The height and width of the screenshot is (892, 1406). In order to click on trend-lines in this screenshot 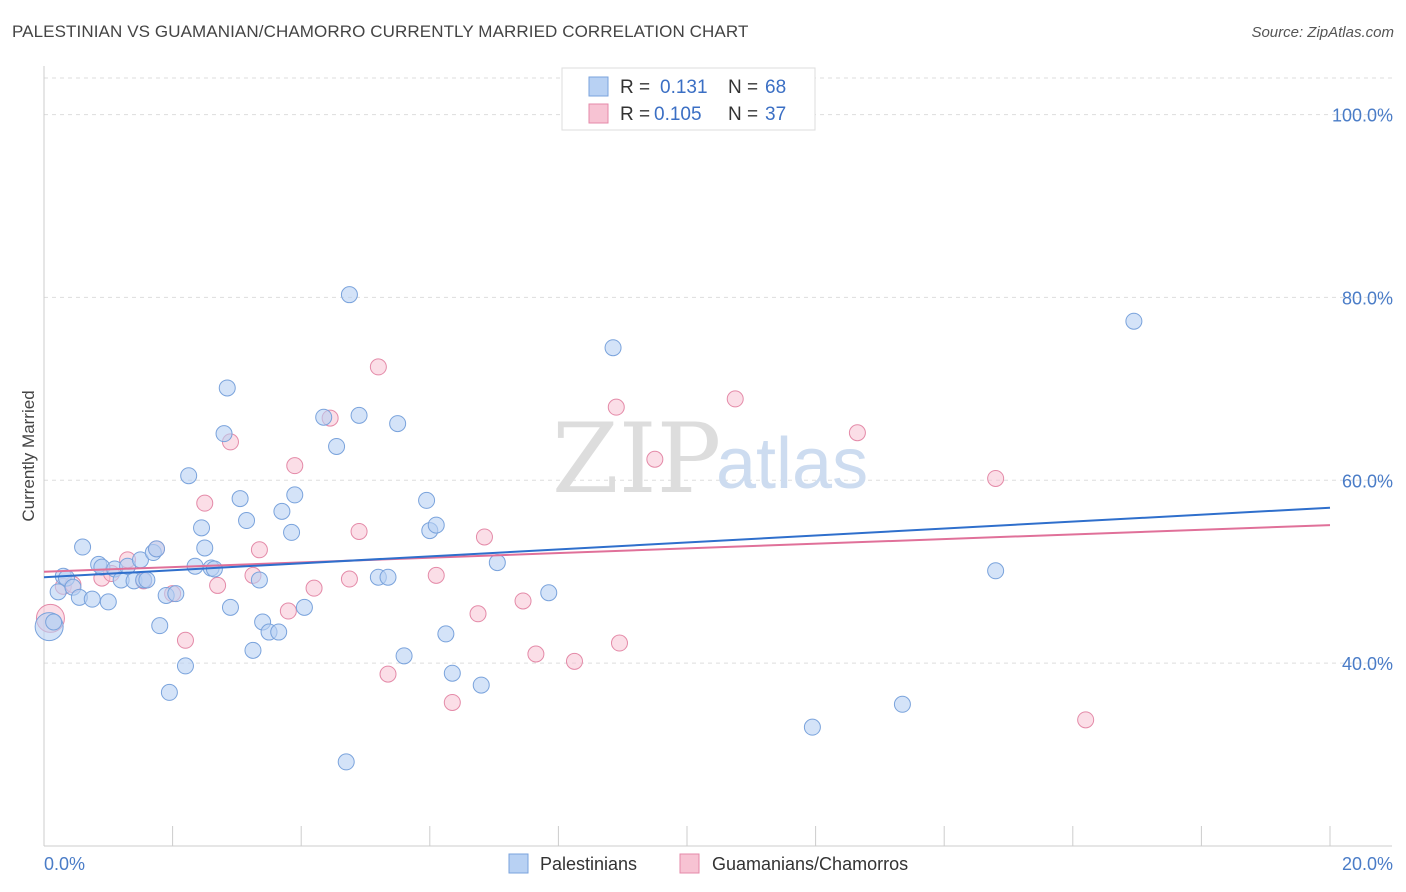, I will do `click(687, 542)`.